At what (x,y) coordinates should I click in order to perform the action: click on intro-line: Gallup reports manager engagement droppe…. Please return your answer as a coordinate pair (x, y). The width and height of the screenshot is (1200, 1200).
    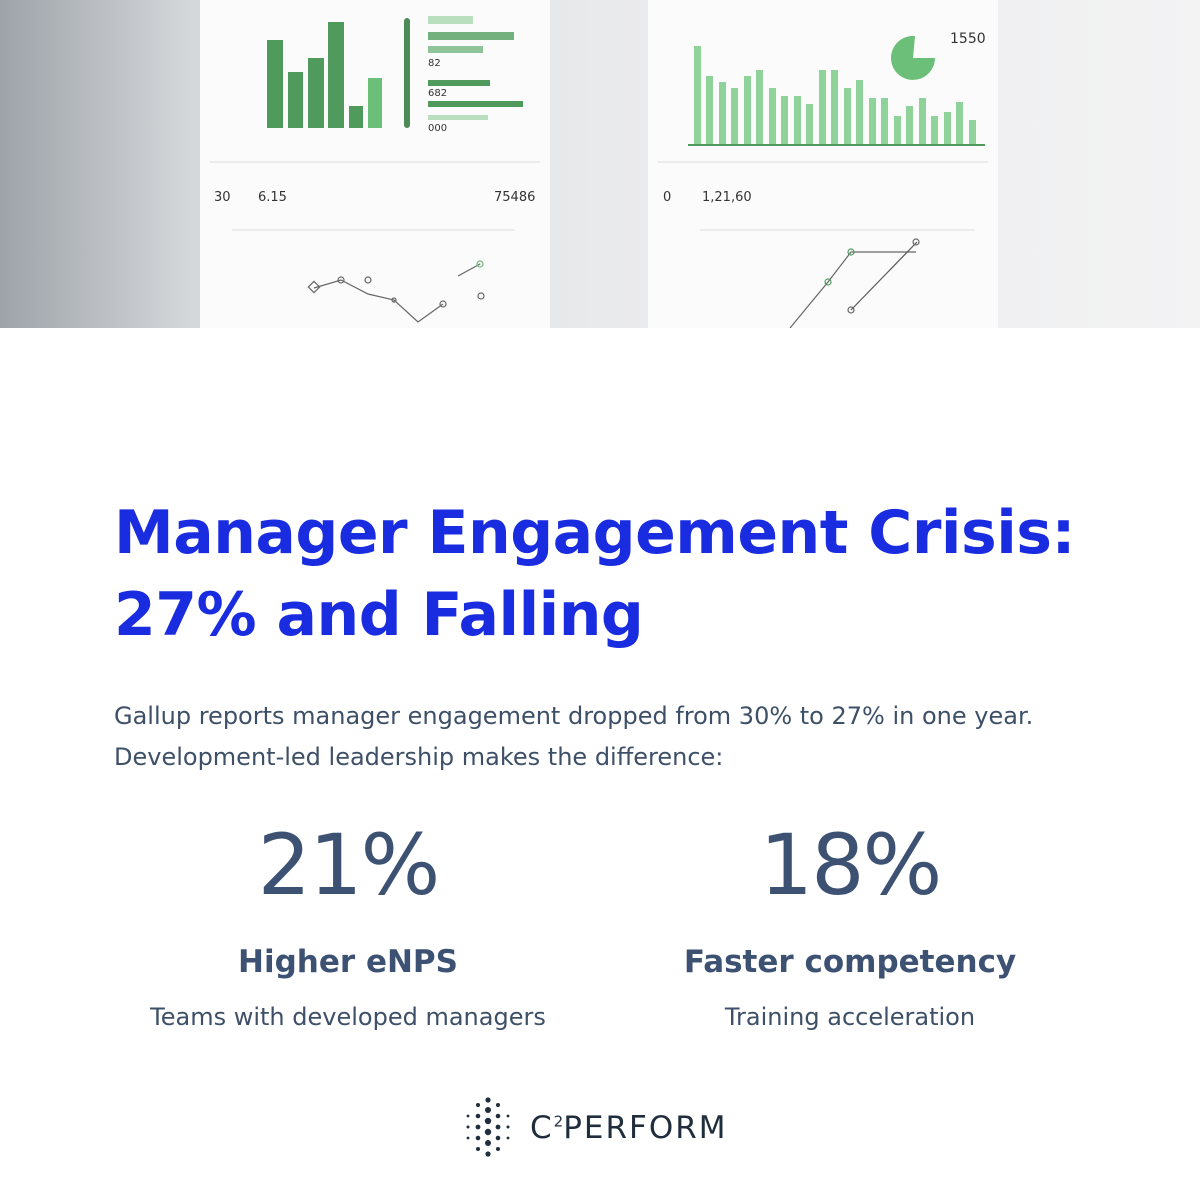
    Looking at the image, I should click on (574, 716).